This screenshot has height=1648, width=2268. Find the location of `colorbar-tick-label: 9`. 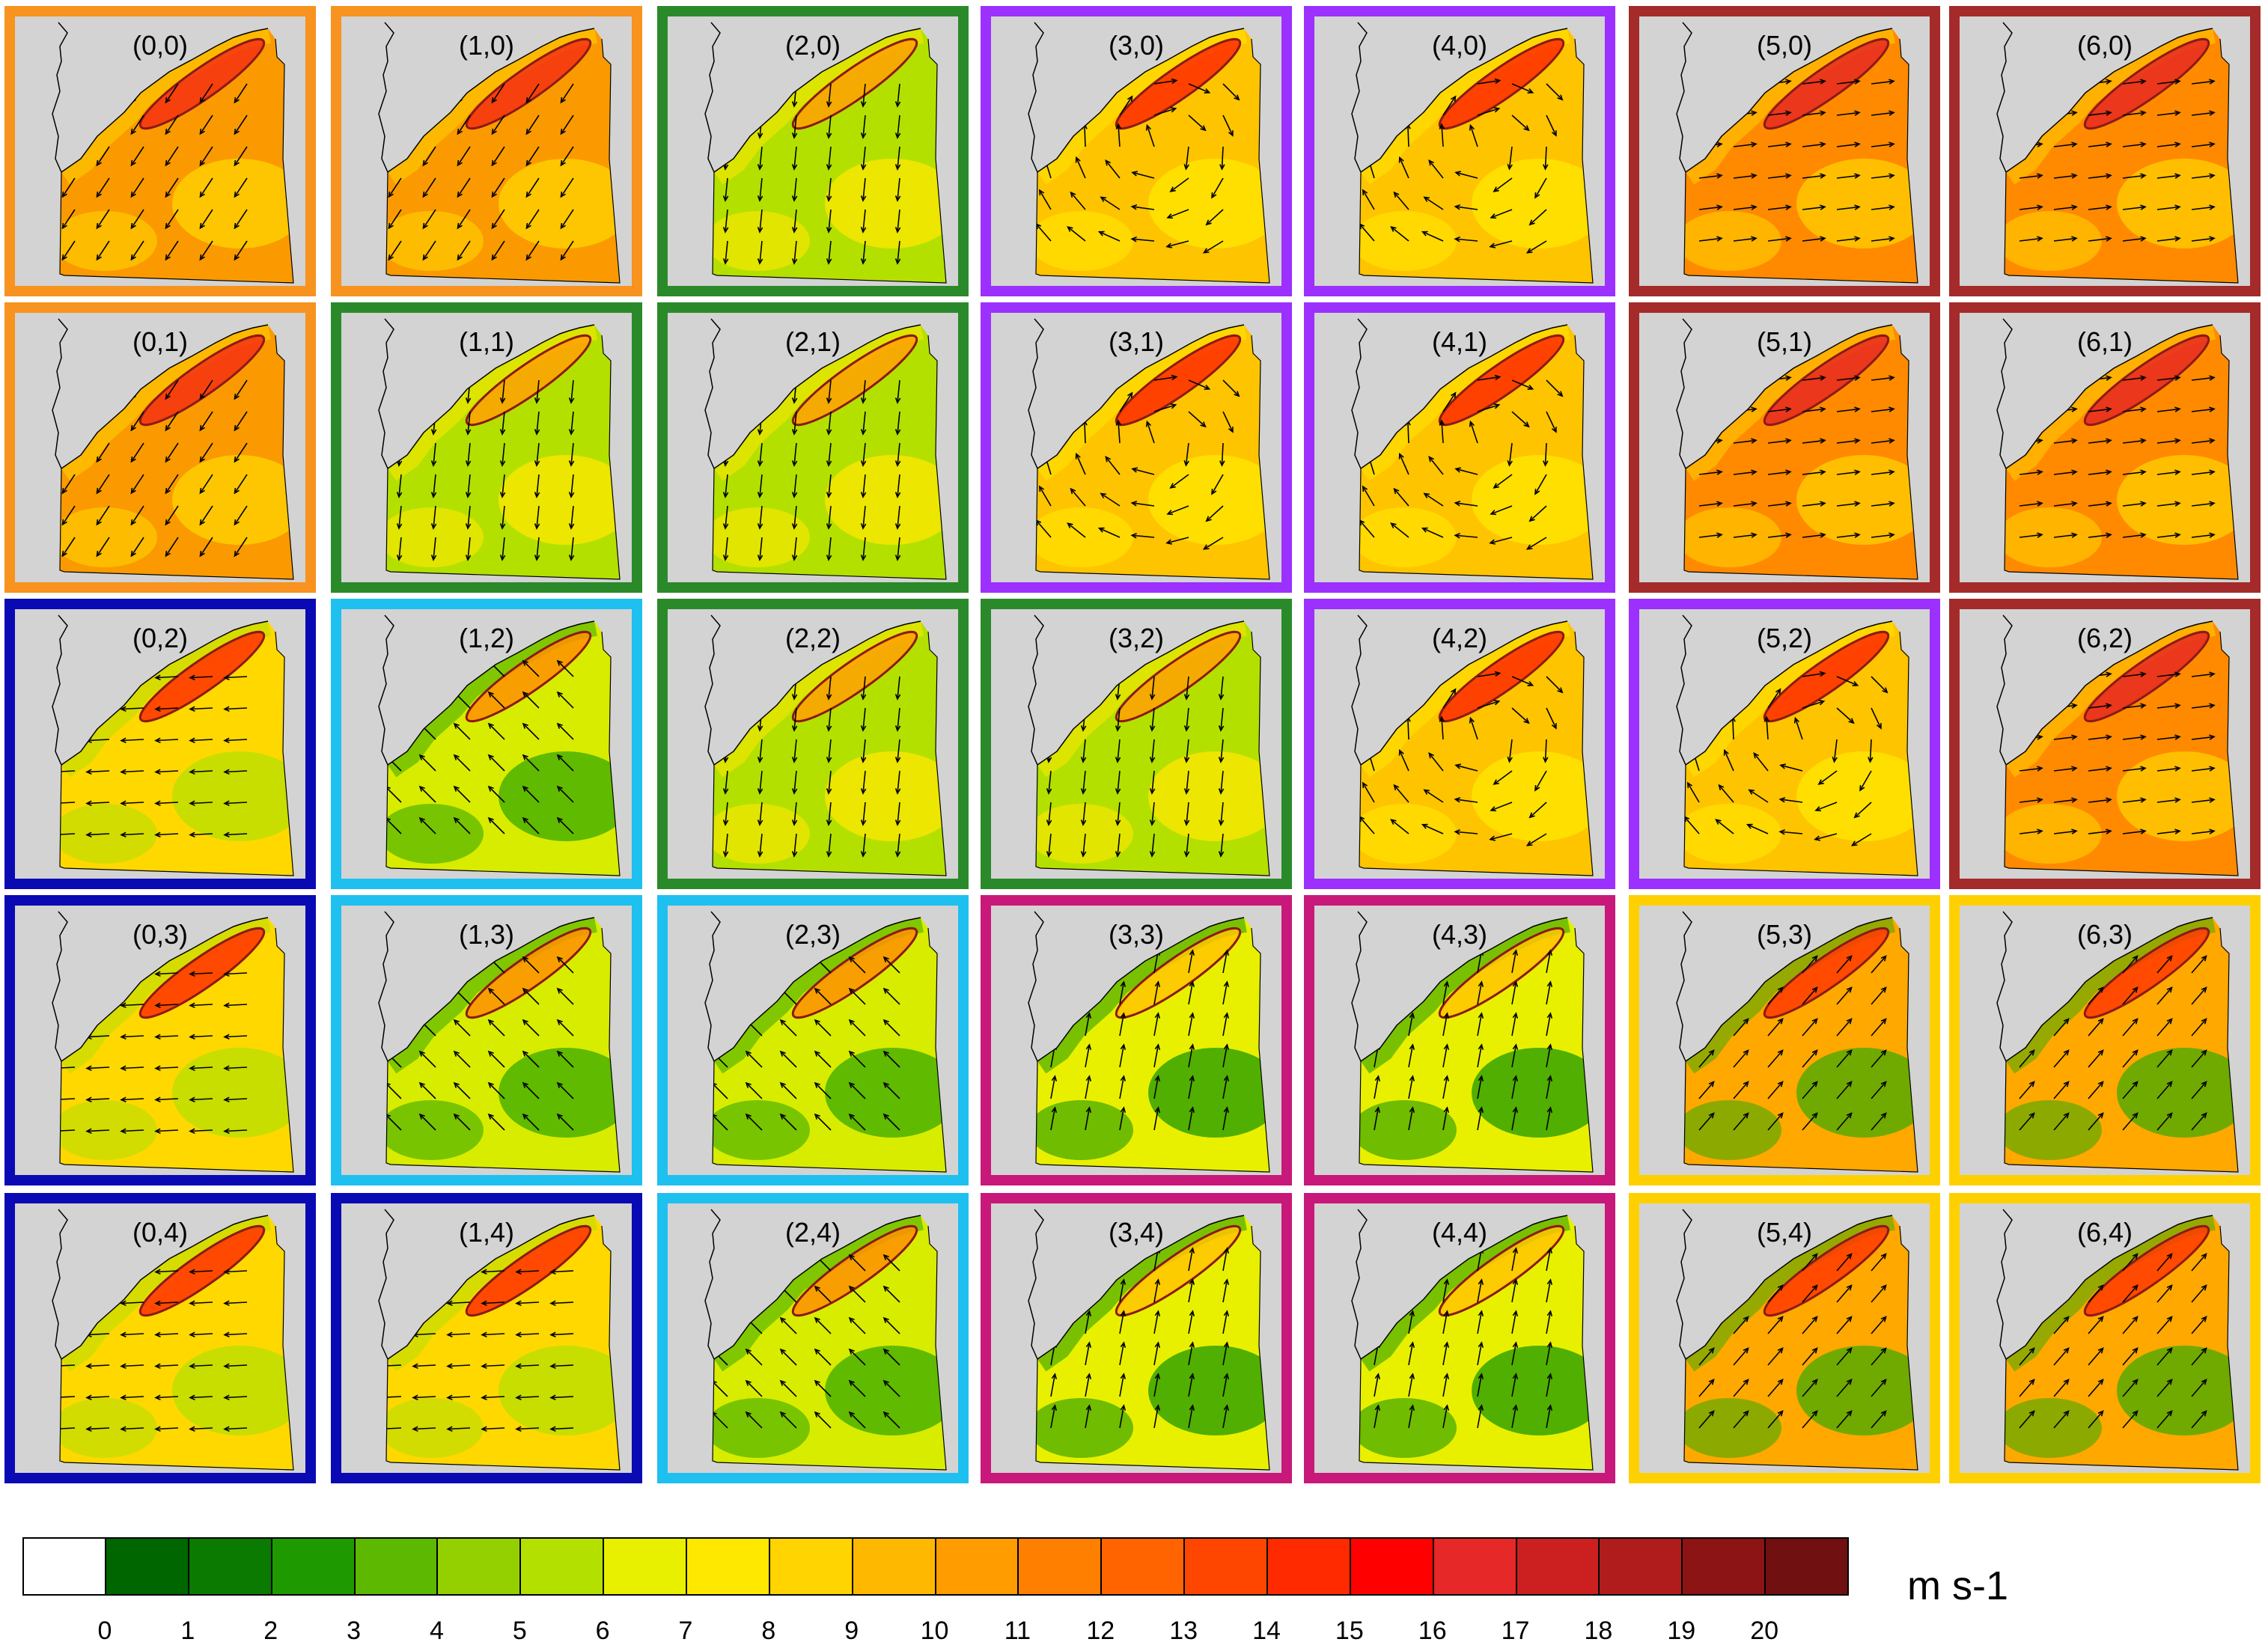

colorbar-tick-label: 9 is located at coordinates (852, 1631).